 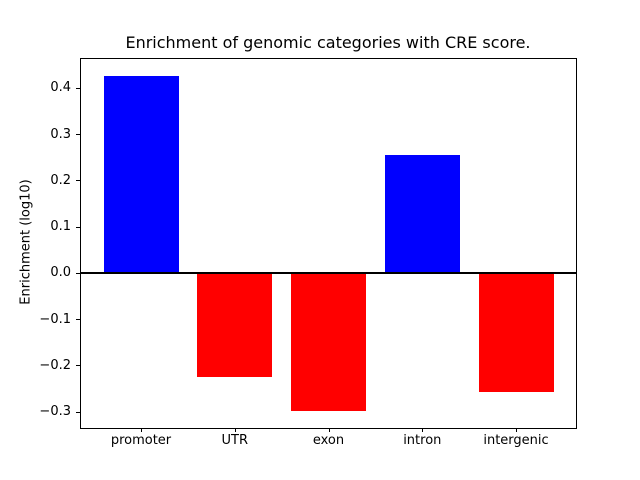 I want to click on y-tick-label: 0.0, so click(x=60, y=273).